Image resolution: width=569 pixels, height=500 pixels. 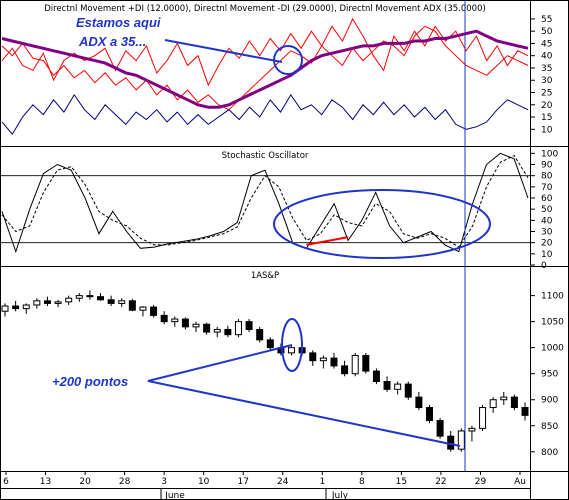 What do you see at coordinates (340, 495) in the screenshot?
I see `month-label: July` at bounding box center [340, 495].